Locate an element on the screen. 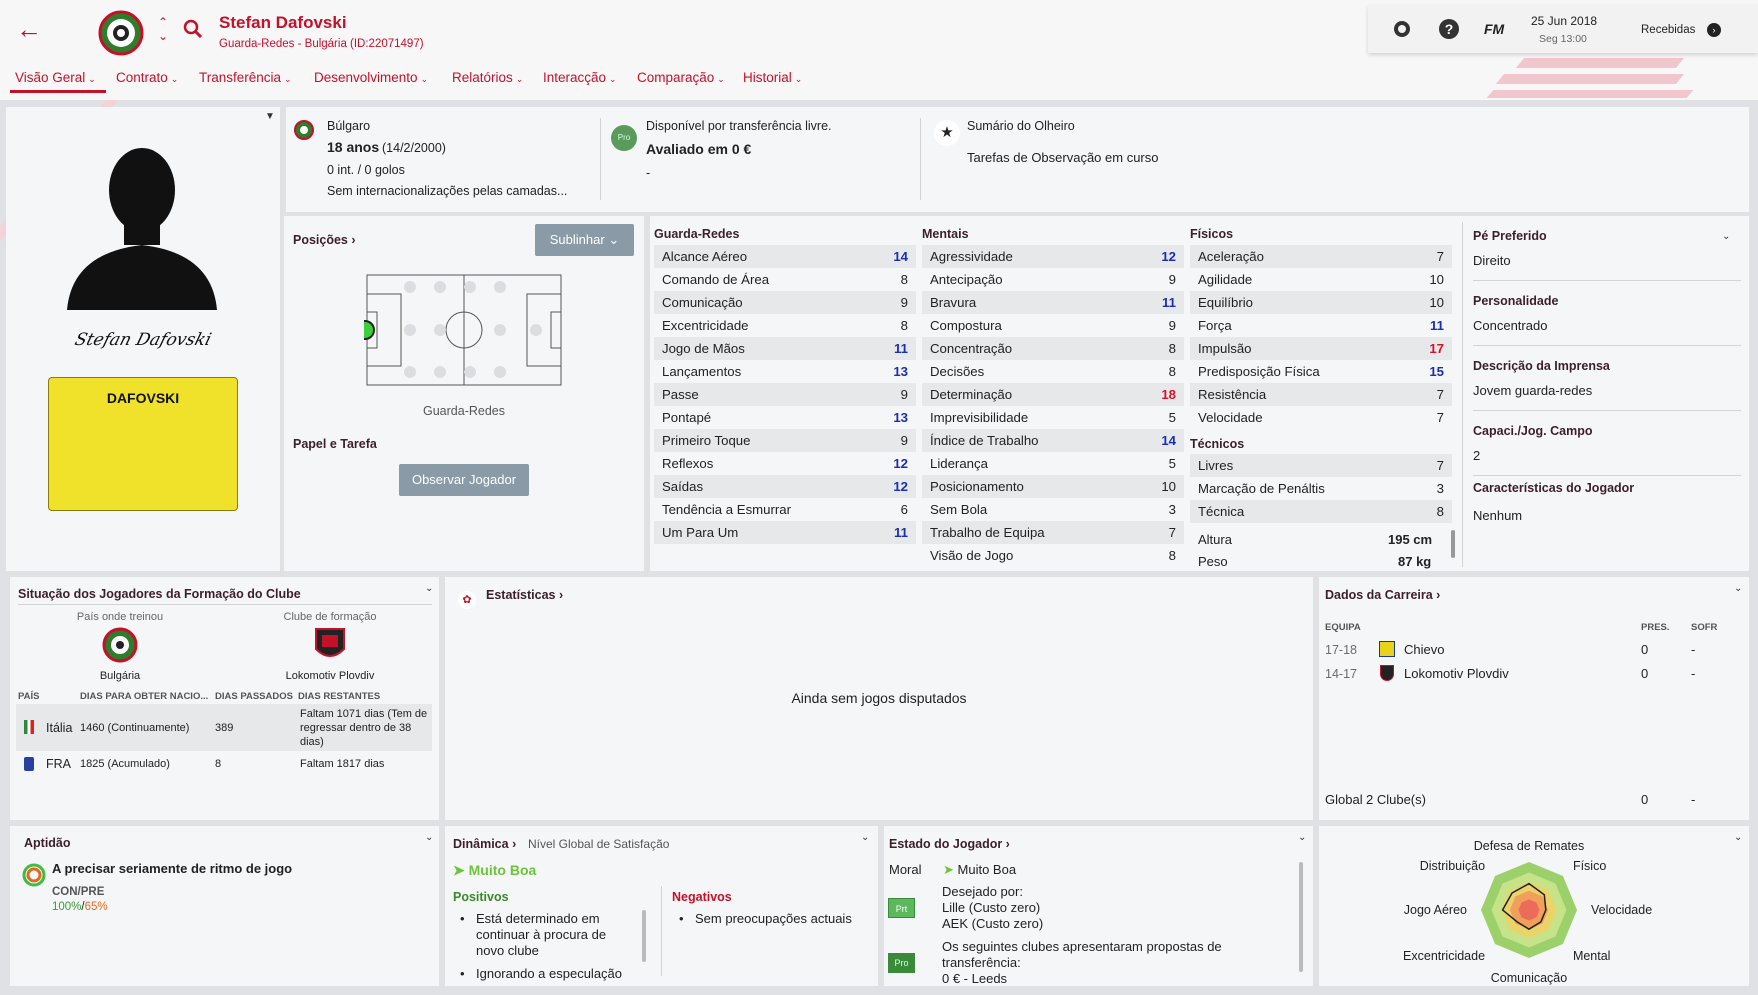 The width and height of the screenshot is (1758, 995). trained-label: País onde treinou is located at coordinates (120, 617).